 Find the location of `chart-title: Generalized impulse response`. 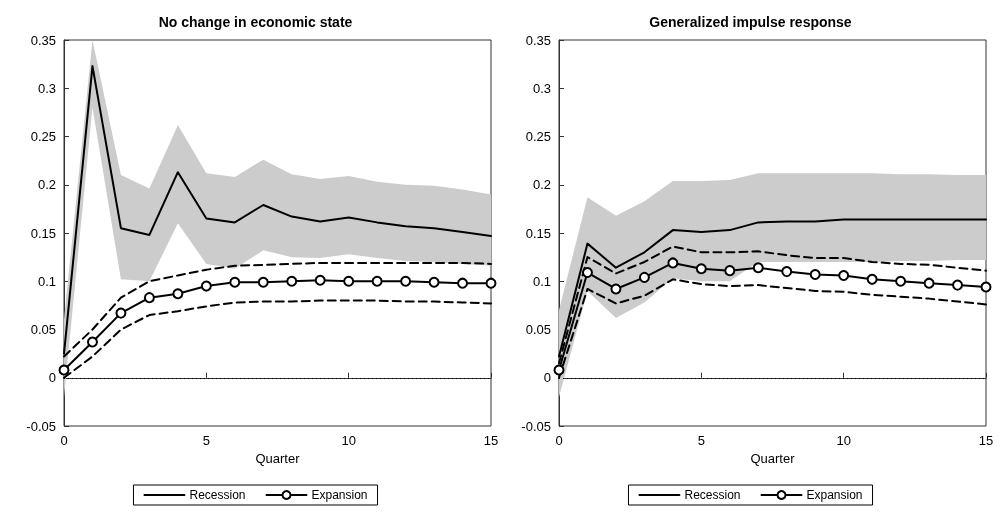

chart-title: Generalized impulse response is located at coordinates (750, 22).